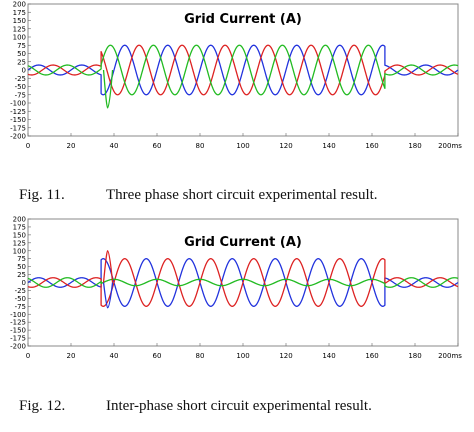 The width and height of the screenshot is (474, 432). What do you see at coordinates (42, 195) in the screenshot?
I see `caption-number: Fig. 11.` at bounding box center [42, 195].